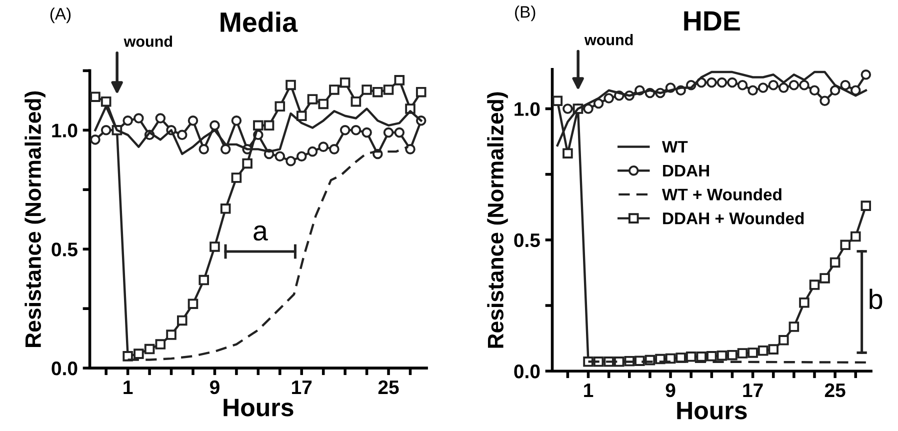 The image size is (898, 431). I want to click on legend-label: DDAH + Wounded, so click(733, 218).